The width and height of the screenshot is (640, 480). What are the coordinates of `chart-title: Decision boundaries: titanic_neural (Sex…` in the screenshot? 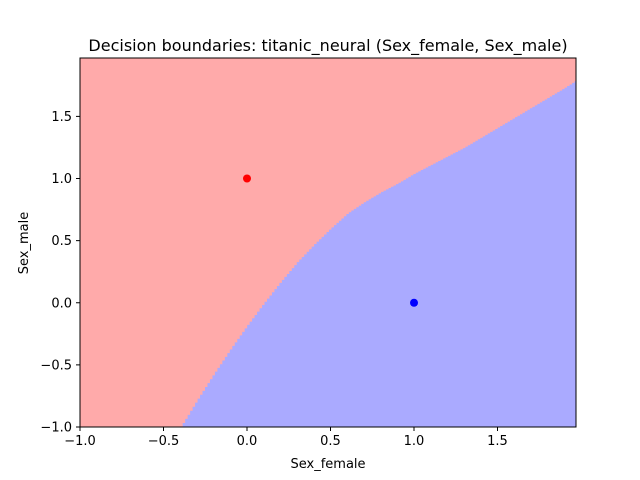 It's located at (327, 46).